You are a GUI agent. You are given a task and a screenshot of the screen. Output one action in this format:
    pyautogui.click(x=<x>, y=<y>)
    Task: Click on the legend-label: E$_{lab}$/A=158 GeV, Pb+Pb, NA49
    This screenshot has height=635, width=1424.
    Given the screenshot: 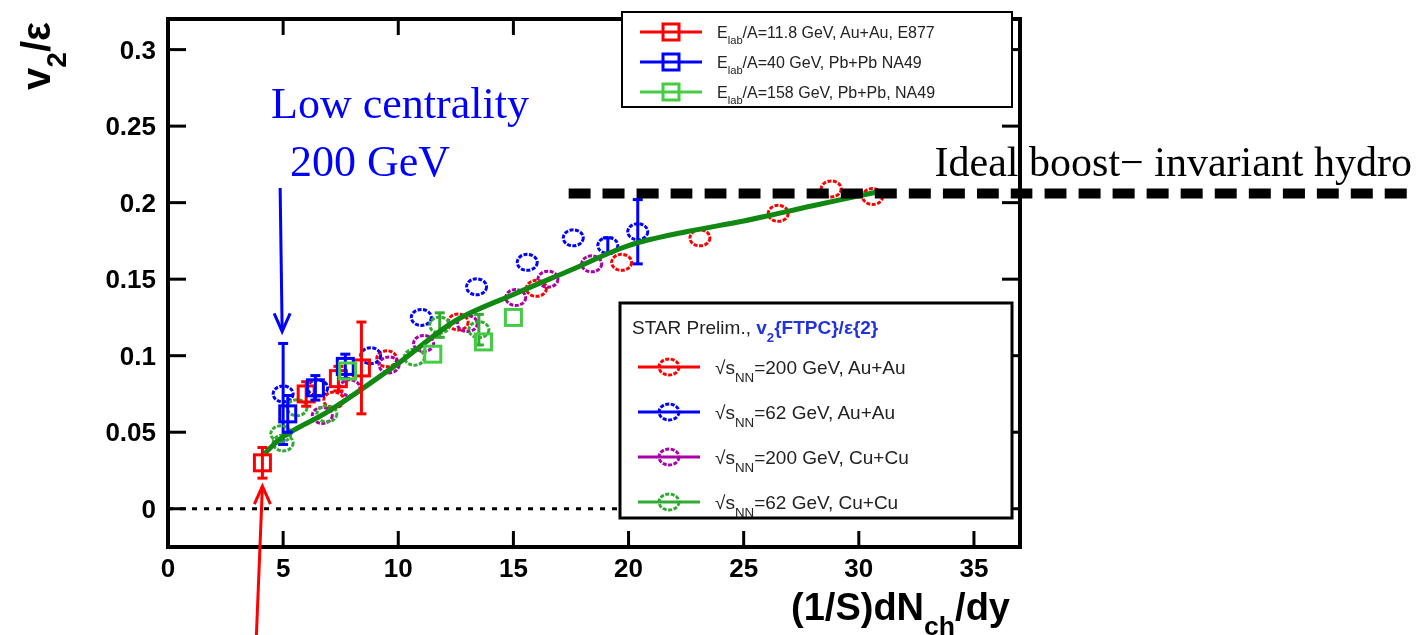 What is the action you would take?
    pyautogui.click(x=826, y=94)
    